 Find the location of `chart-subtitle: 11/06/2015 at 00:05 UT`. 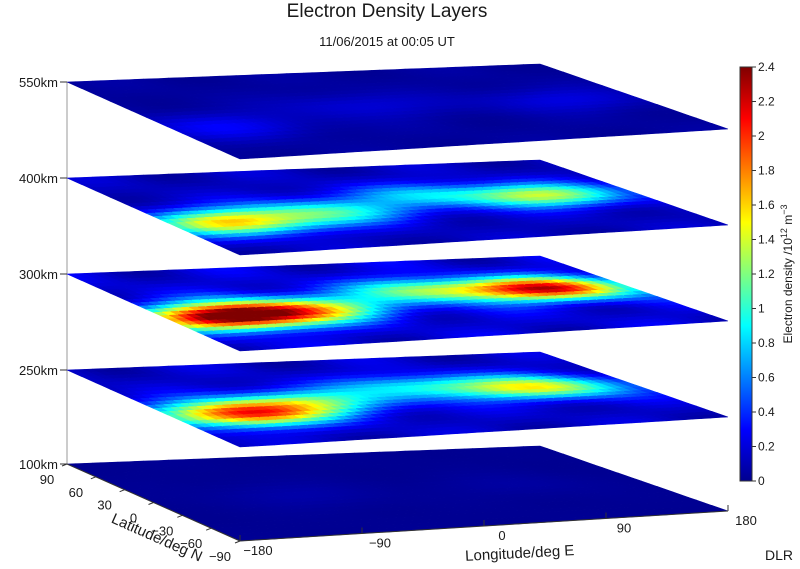

chart-subtitle: 11/06/2015 at 00:05 UT is located at coordinates (387, 41).